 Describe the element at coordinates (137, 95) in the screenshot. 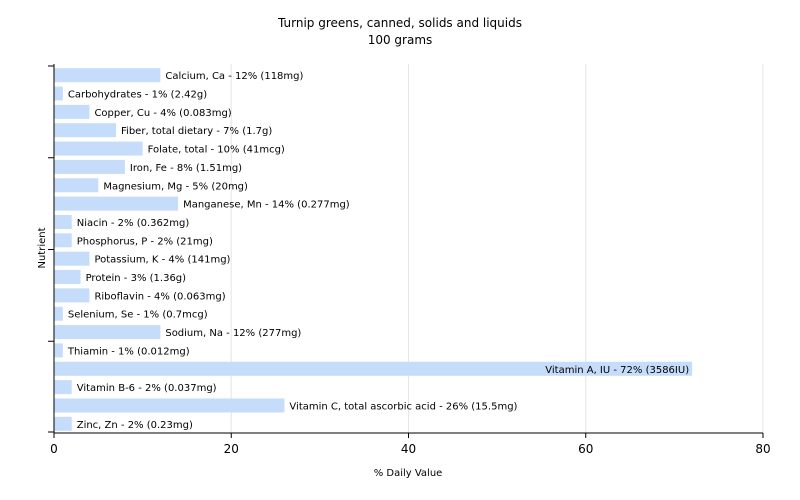

I see `bar-label-1: Carbohydrates - 1% (2.42g)` at that location.